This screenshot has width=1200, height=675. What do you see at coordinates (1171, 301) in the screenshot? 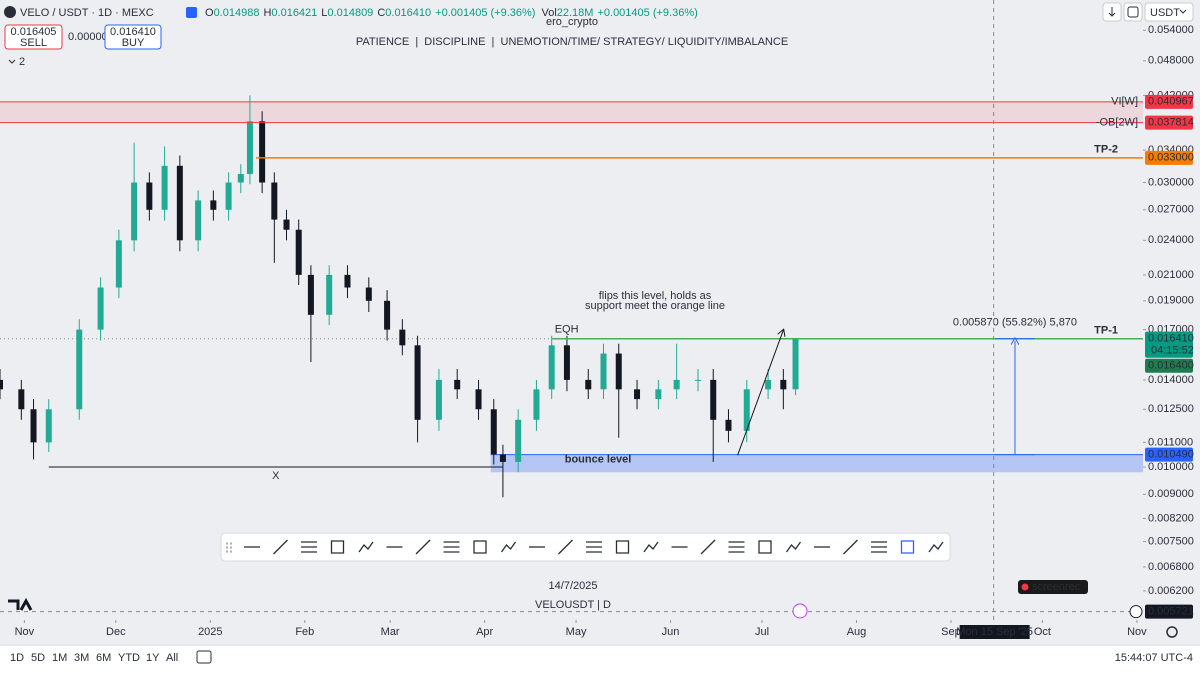
I see `y-tick-label: 0.019000` at bounding box center [1171, 301].